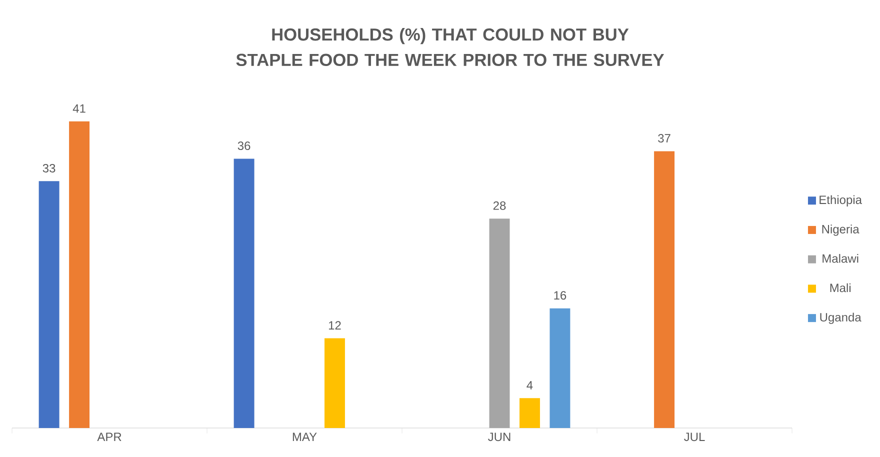  I want to click on x-tick-label: JUN, so click(499, 437).